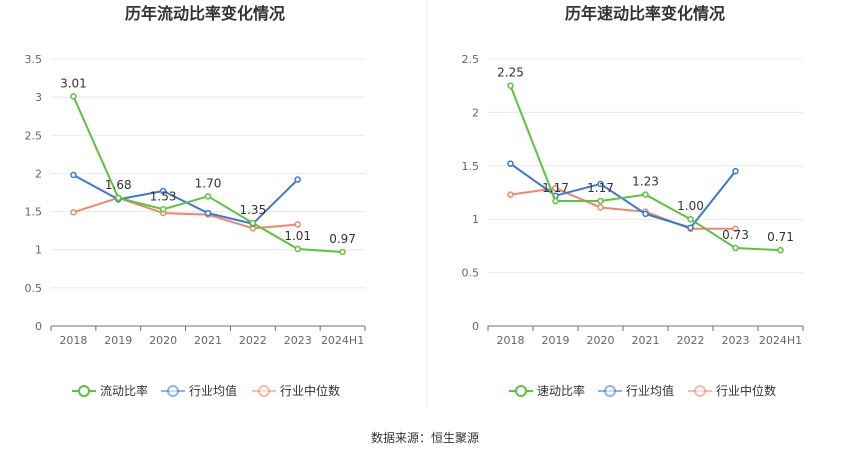  What do you see at coordinates (780, 237) in the screenshot?
I see `data-label: 0.71` at bounding box center [780, 237].